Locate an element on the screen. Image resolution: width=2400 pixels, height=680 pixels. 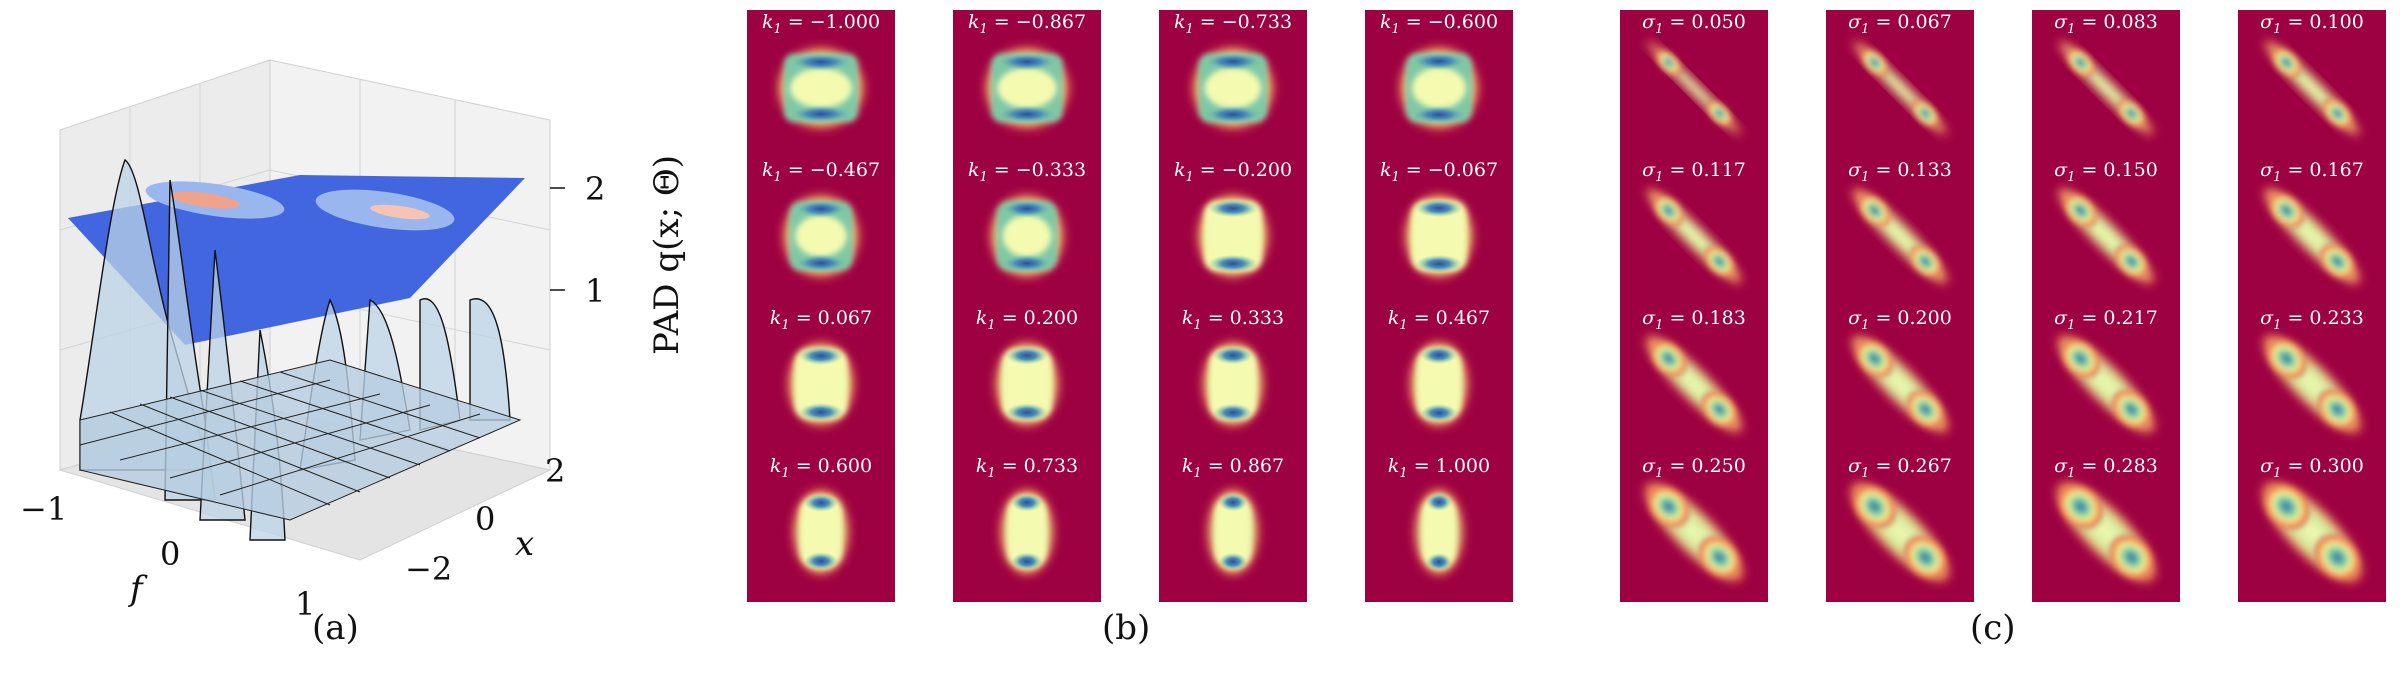
k-heatmap-tile: k1 = 0.067 is located at coordinates (821, 380).